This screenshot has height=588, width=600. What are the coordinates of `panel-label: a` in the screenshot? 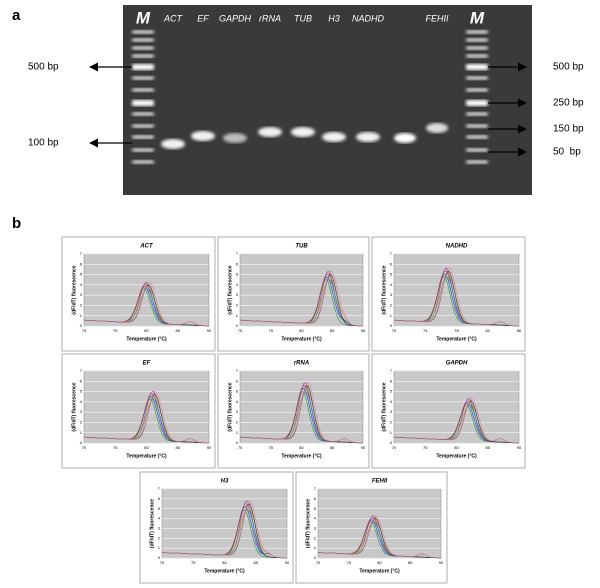 It's located at (16, 15).